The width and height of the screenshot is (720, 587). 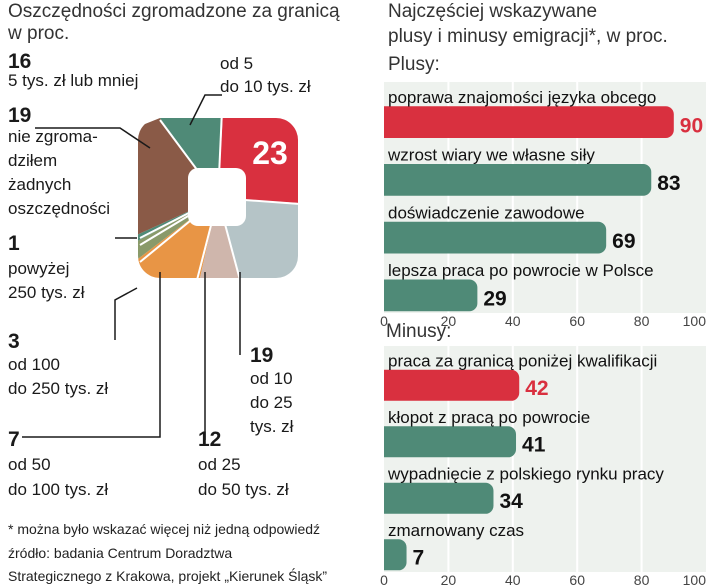 What do you see at coordinates (522, 97) in the screenshot?
I see `plus-bar-label-0: poprawa znajomości języka obcego` at bounding box center [522, 97].